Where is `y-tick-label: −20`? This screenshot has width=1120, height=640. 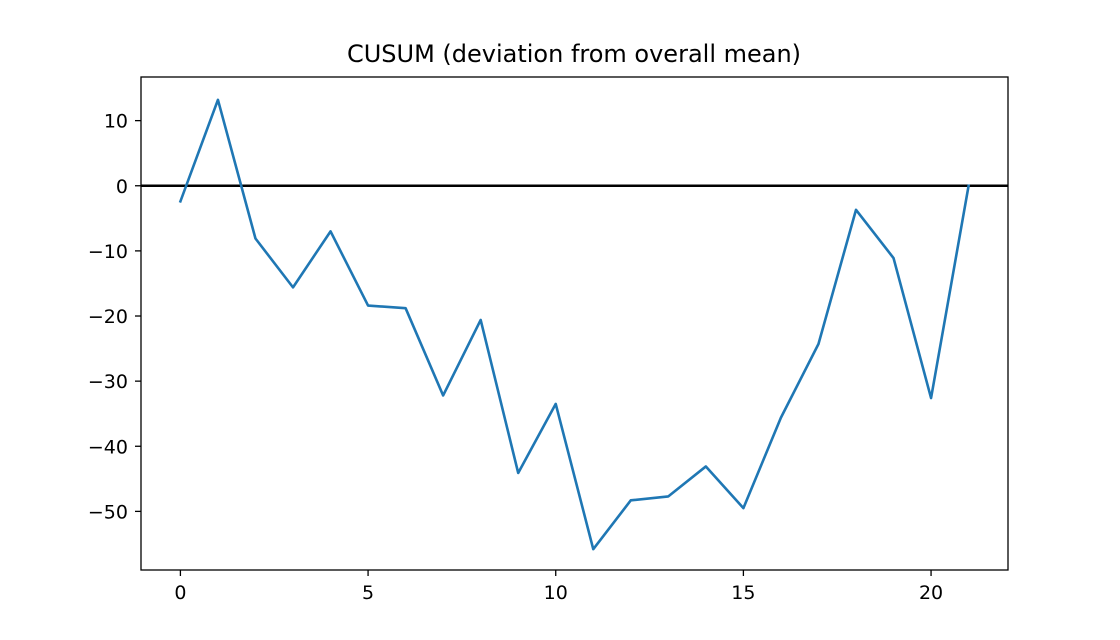
y-tick-label: −20 is located at coordinates (108, 317).